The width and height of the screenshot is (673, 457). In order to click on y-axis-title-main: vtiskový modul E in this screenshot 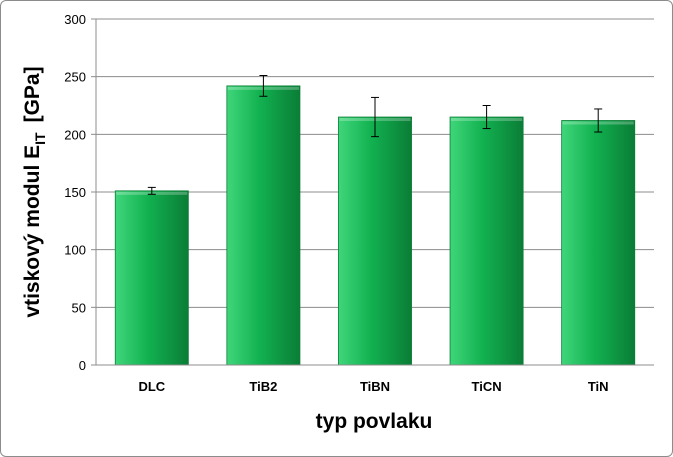, I will do `click(32, 231)`.